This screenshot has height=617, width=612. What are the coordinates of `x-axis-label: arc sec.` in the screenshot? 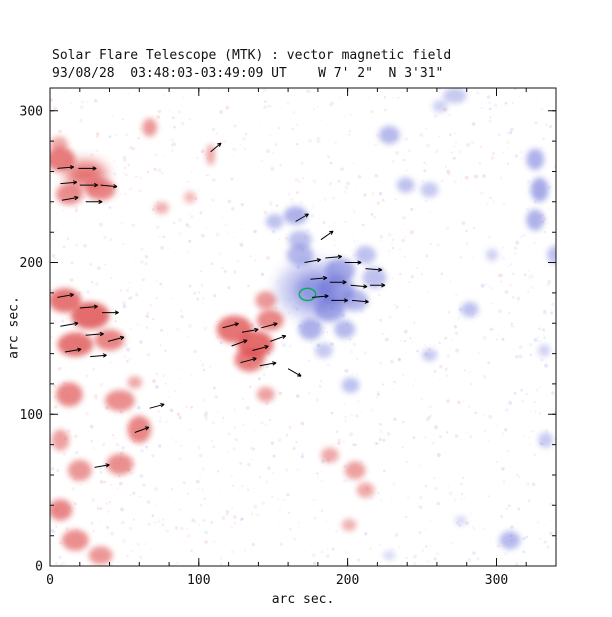 It's located at (303, 599).